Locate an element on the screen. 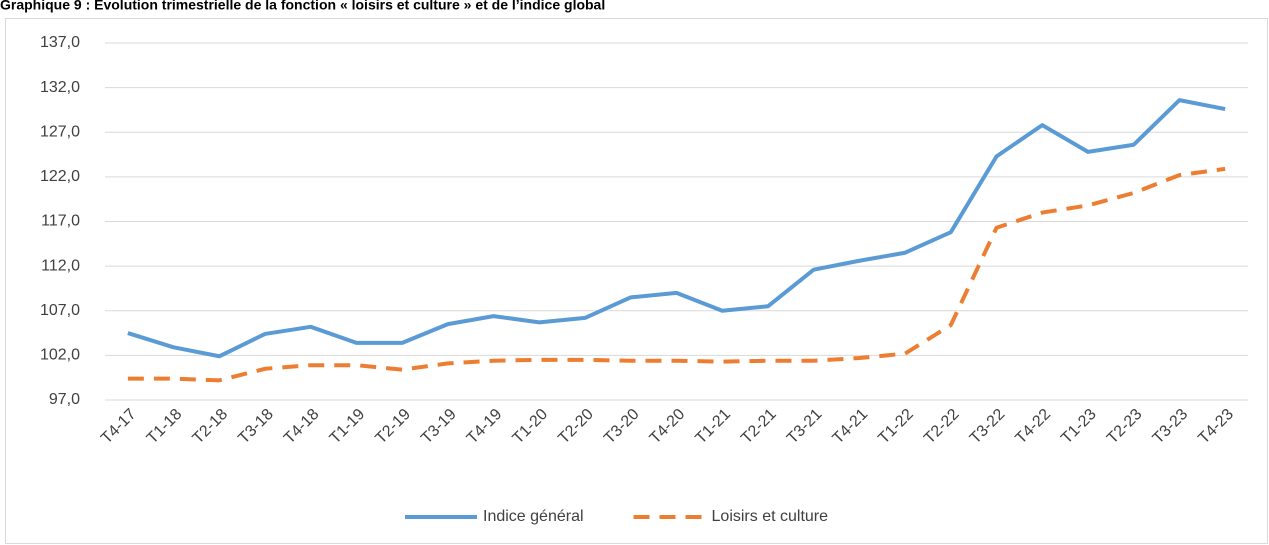 This screenshot has width=1269, height=545. y-tick-label: 132,0 is located at coordinates (60, 87).